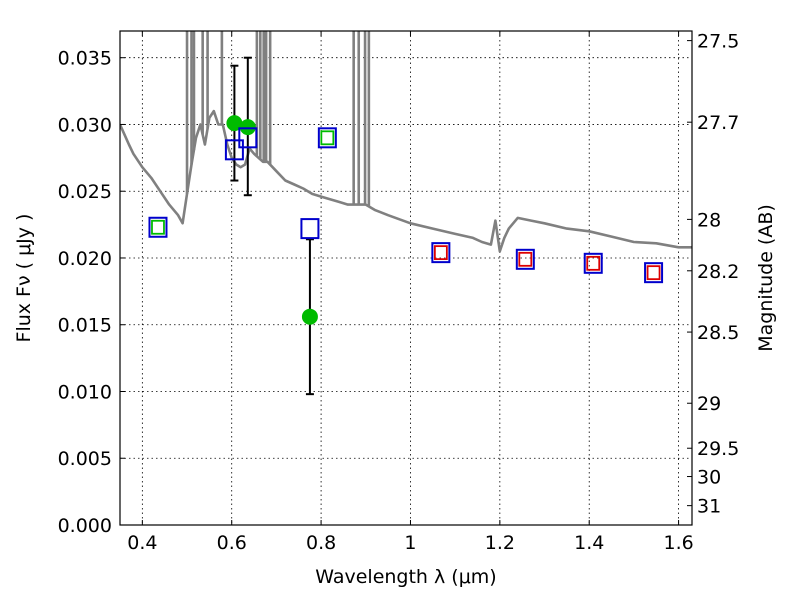 This screenshot has width=800, height=600. I want to click on y2-tick-label: 31, so click(709, 507).